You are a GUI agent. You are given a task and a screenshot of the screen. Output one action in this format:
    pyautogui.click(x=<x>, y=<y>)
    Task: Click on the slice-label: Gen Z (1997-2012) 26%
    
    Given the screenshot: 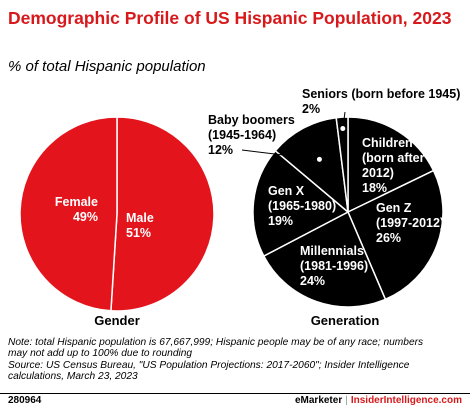 What is the action you would take?
    pyautogui.click(x=410, y=223)
    